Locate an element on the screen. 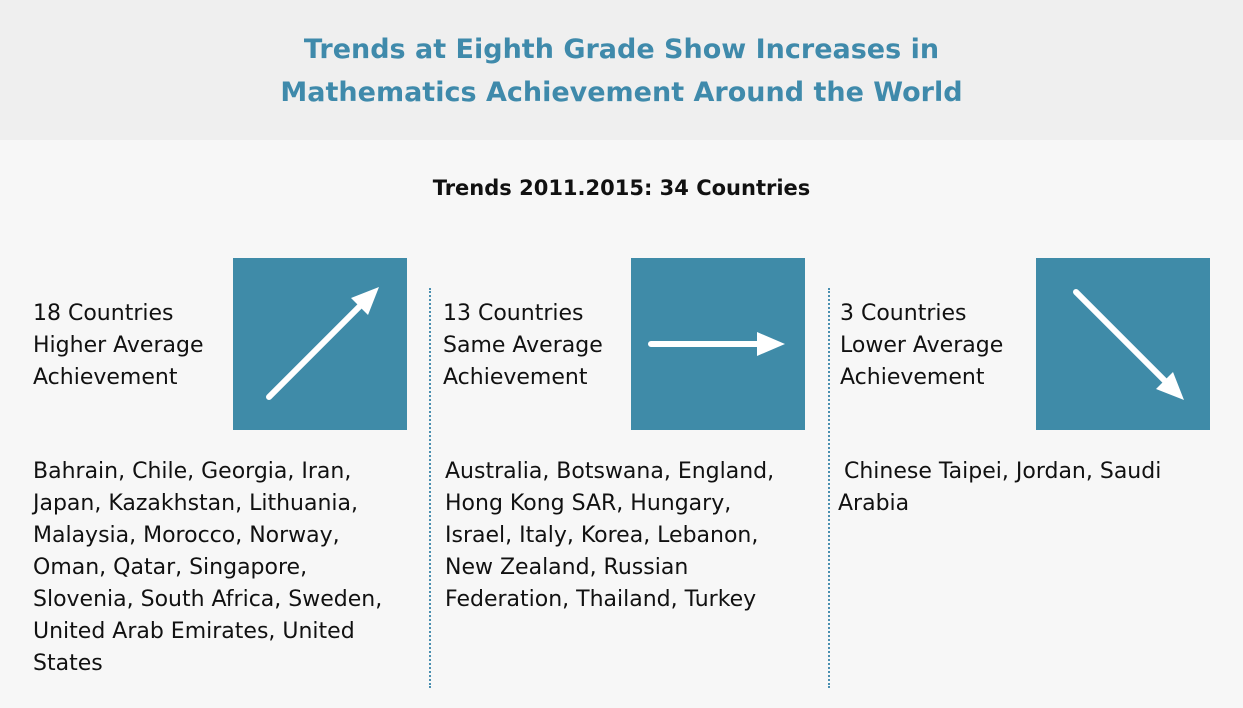  subtitle: Trends 2011.2015: 34 Countries is located at coordinates (621, 188).